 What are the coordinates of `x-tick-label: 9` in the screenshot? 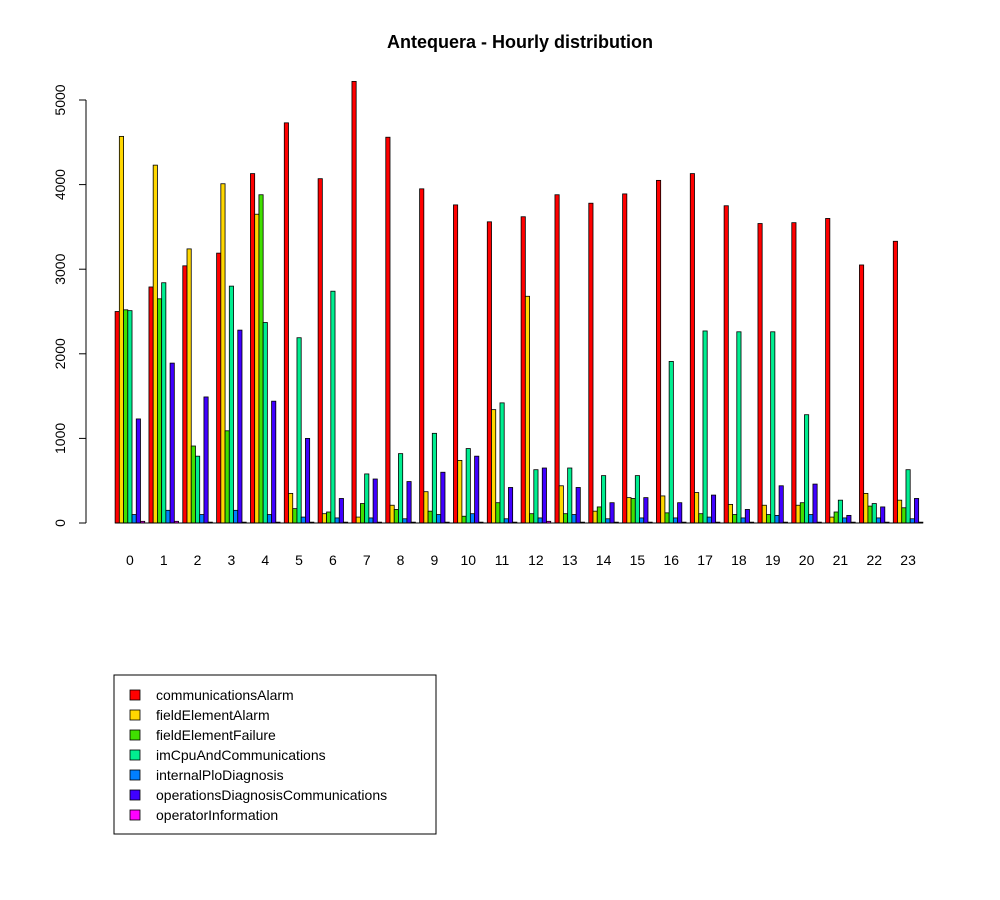 It's located at (435, 560).